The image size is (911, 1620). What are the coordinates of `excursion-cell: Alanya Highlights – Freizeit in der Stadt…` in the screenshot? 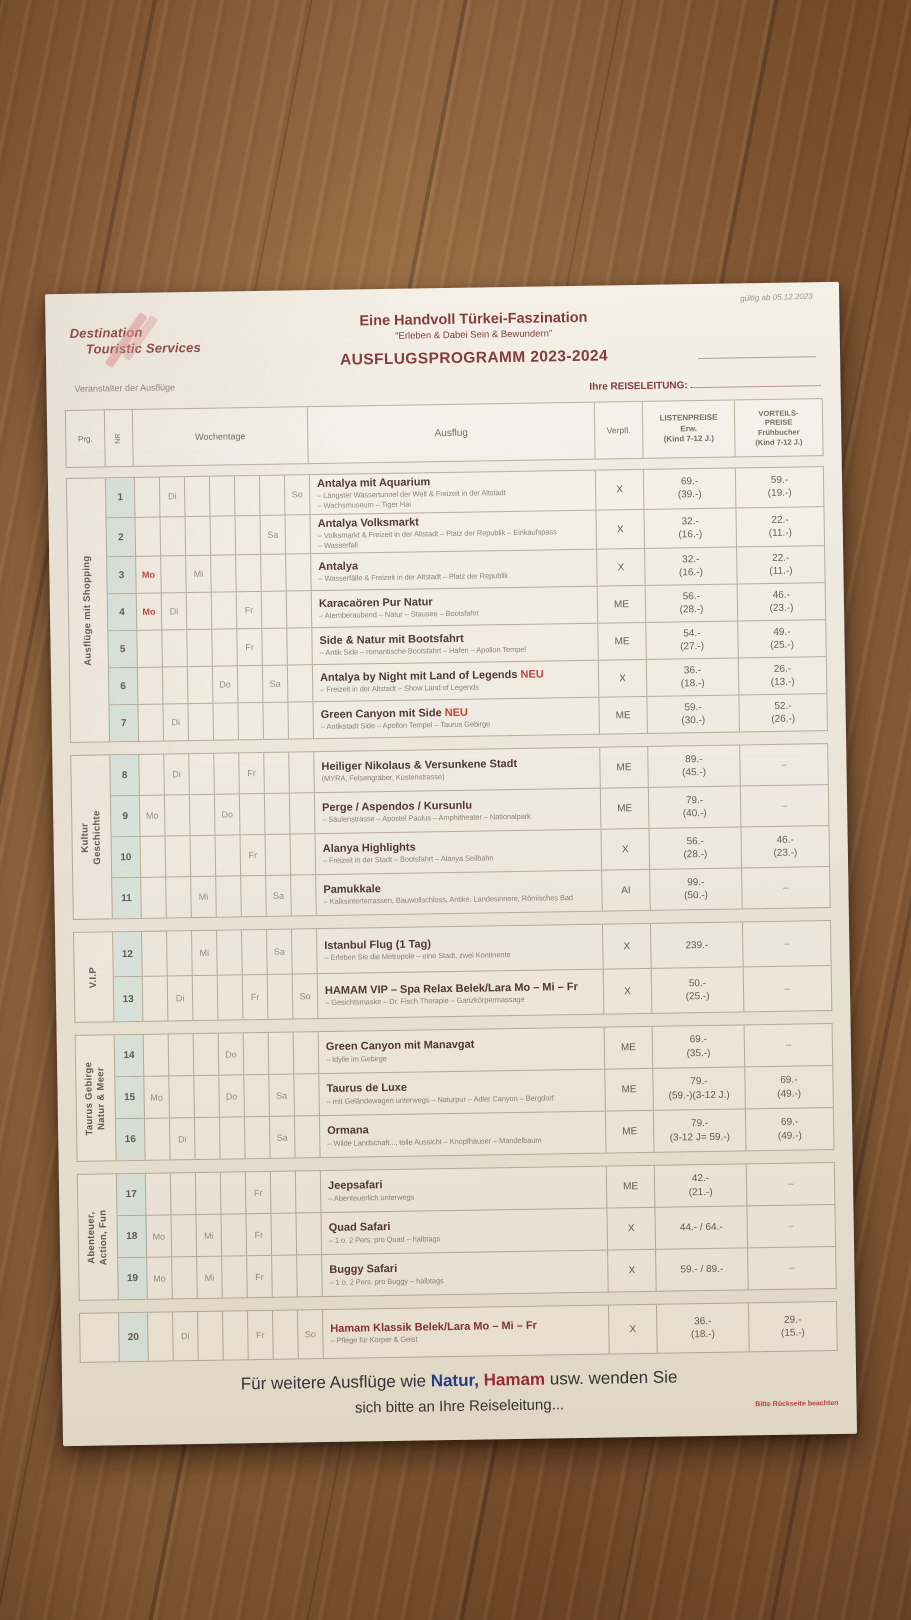 It's located at (458, 852).